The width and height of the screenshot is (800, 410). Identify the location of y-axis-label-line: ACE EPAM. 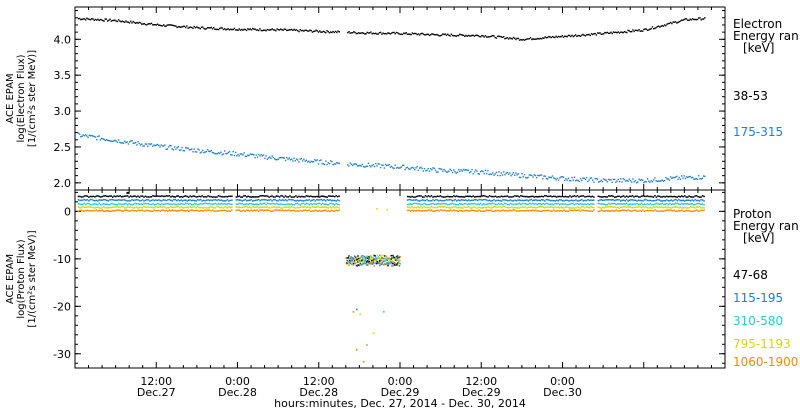
(10, 279).